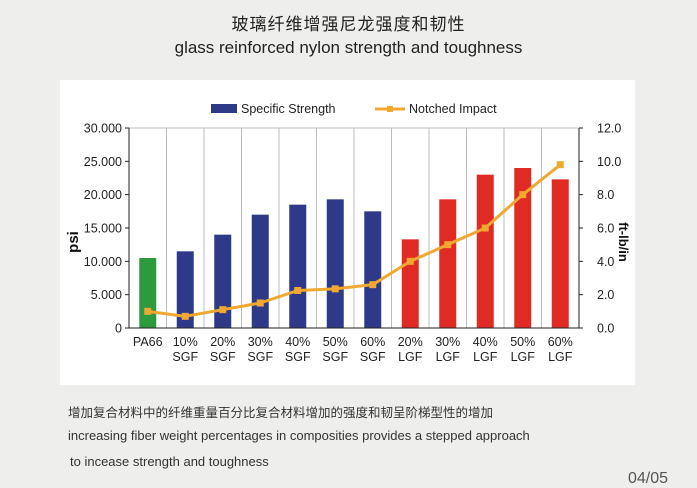  I want to click on y-tick-label-right: 2.0, so click(605, 295).